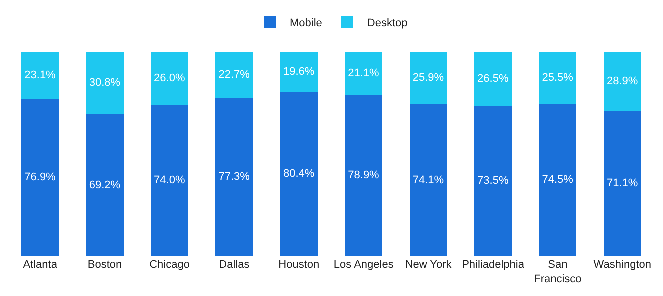 This screenshot has width=663, height=296. I want to click on data-label: 74.0%, so click(170, 180).